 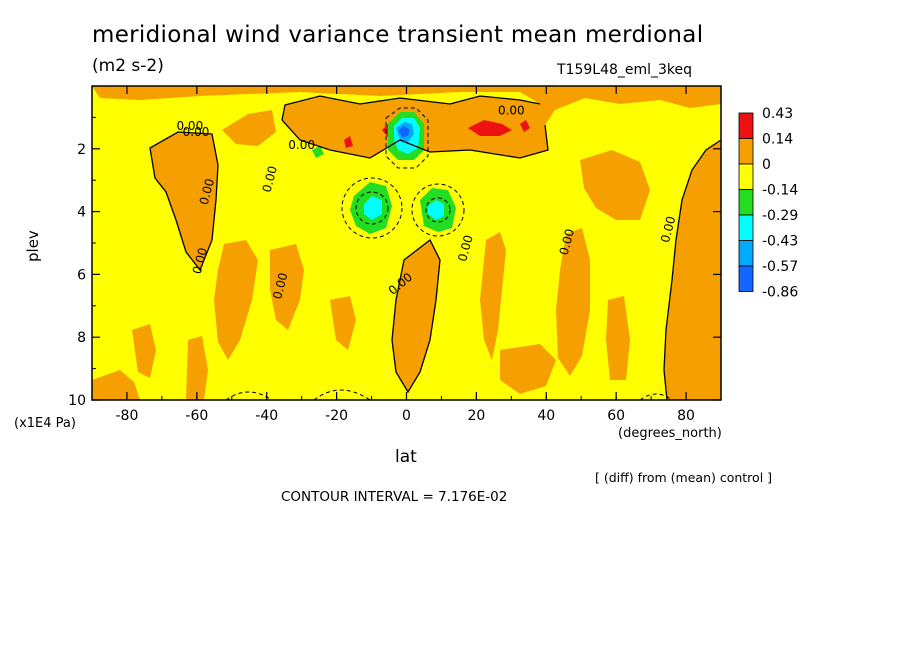 I want to click on x-tick-label: 40, so click(x=546, y=416).